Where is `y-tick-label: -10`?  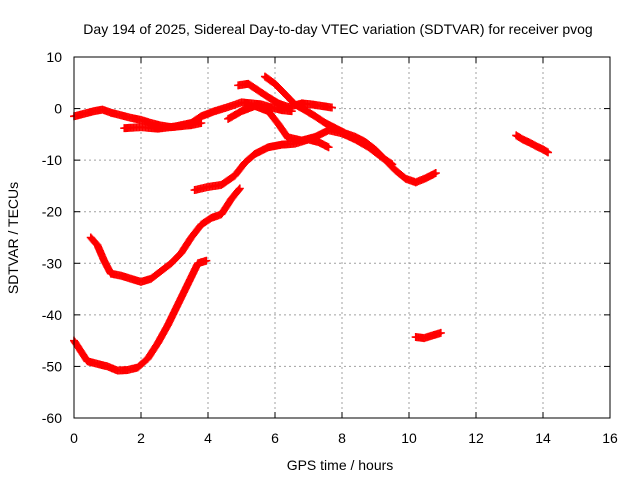 y-tick-label: -10 is located at coordinates (52, 160).